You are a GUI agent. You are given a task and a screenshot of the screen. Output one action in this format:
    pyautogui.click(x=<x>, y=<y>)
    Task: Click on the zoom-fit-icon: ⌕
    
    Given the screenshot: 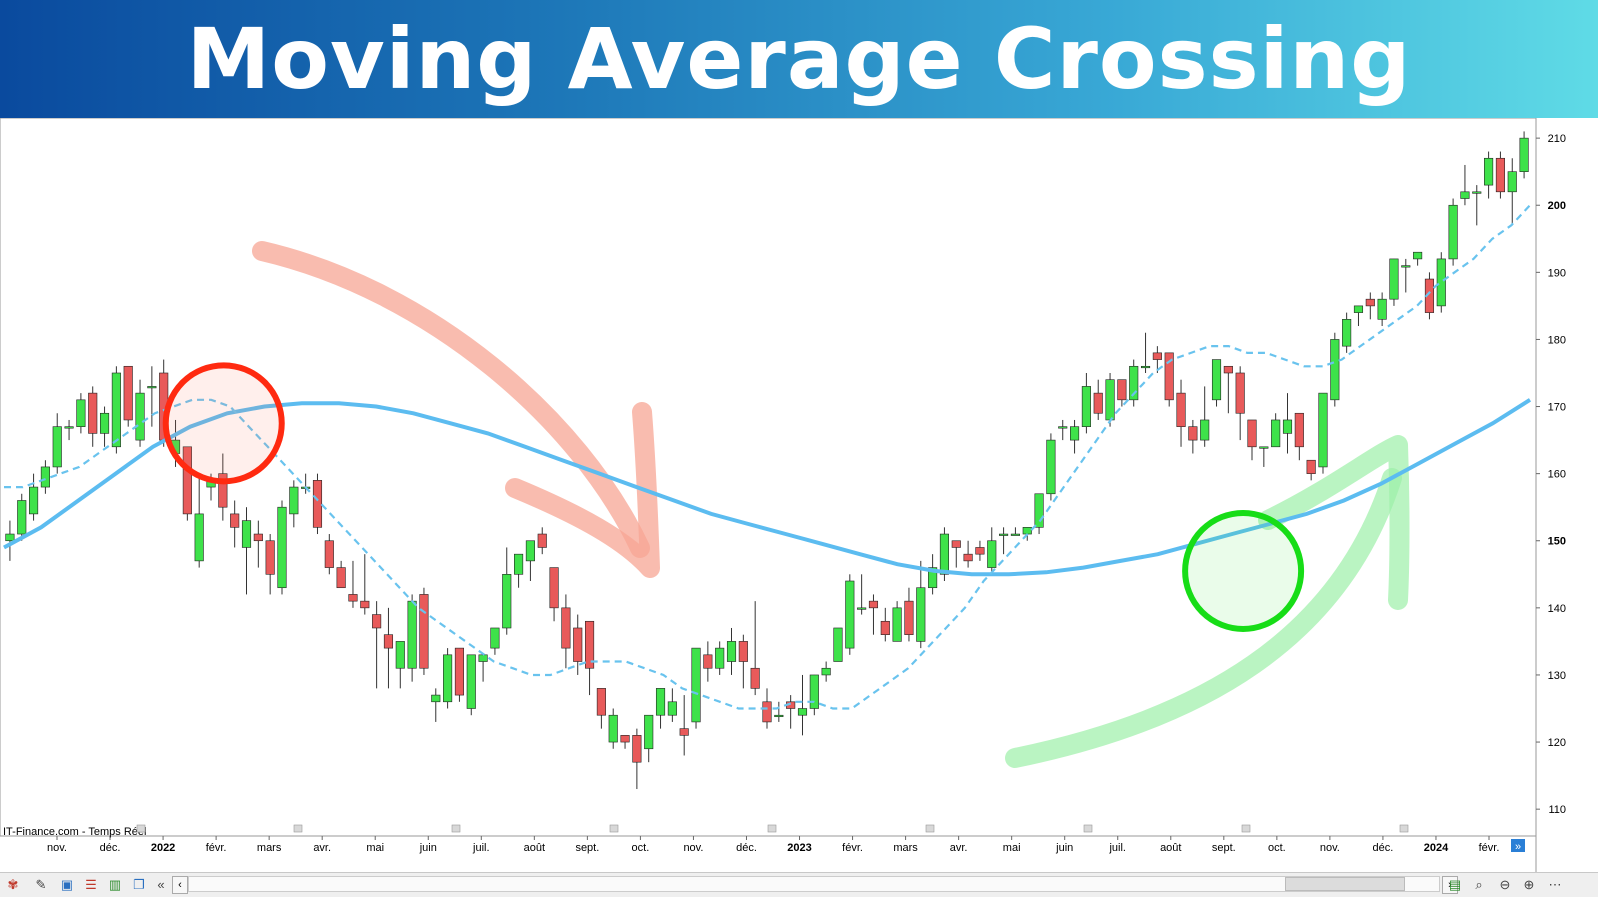 What is the action you would take?
    pyautogui.click(x=1479, y=884)
    